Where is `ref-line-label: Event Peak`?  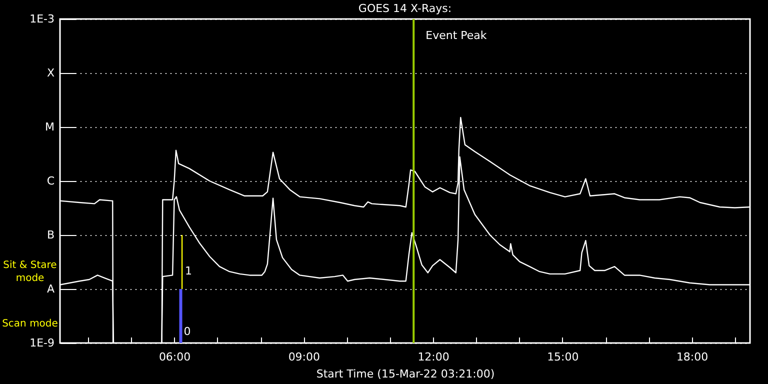
ref-line-label: Event Peak is located at coordinates (457, 35).